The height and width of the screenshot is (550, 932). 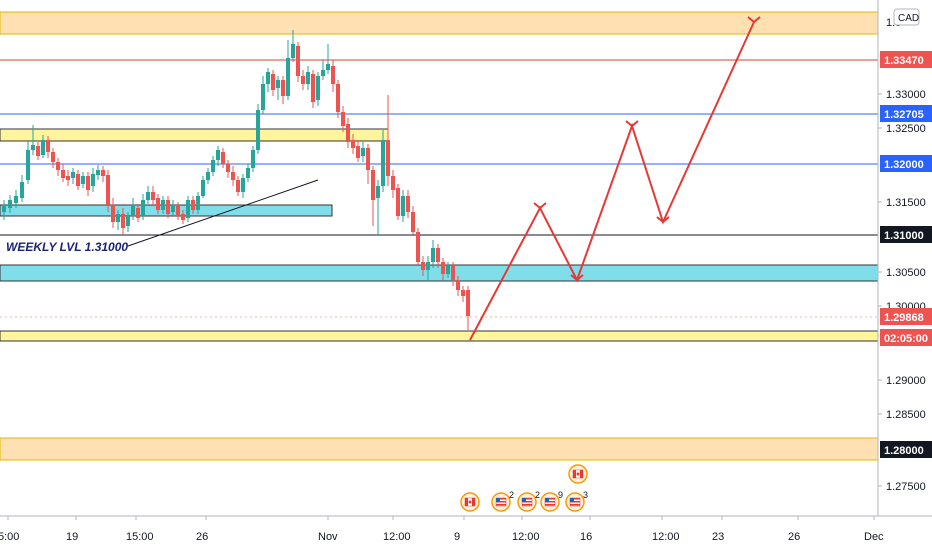 What do you see at coordinates (397, 537) in the screenshot?
I see `time-tick-label: 12:00` at bounding box center [397, 537].